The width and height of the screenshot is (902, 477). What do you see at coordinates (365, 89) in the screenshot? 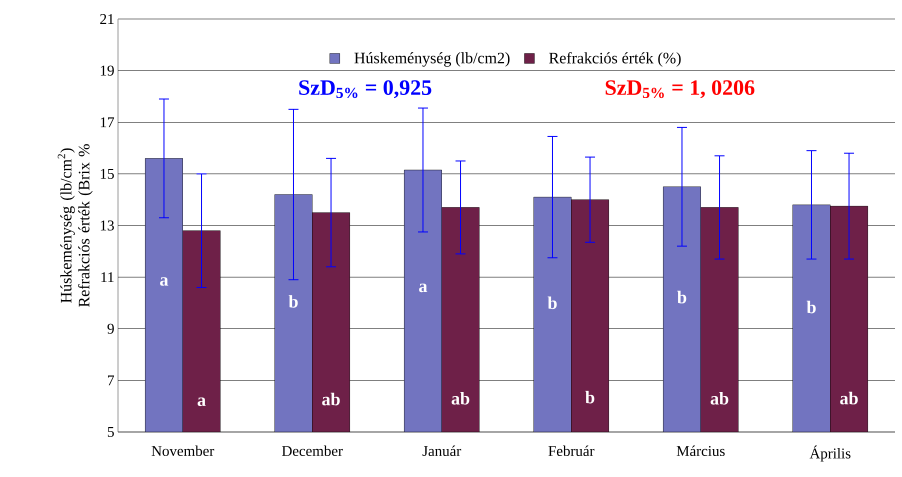
I see `annotation: SzD$_{5%}$ = 0,925` at bounding box center [365, 89].